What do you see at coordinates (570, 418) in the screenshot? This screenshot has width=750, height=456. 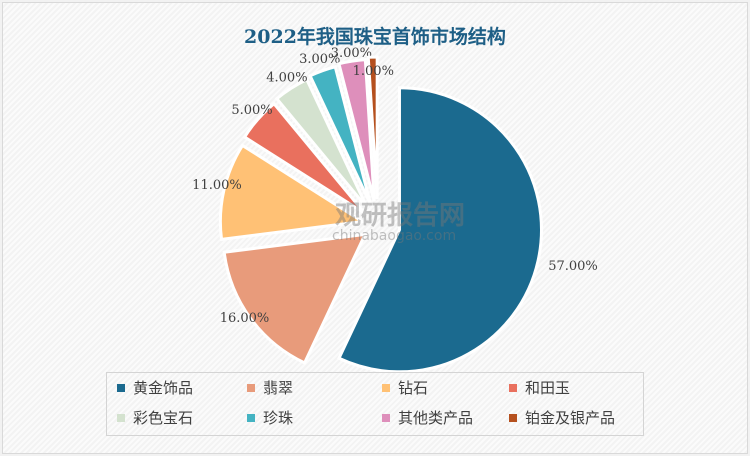 I see `legend-label: 铂金及银产品` at bounding box center [570, 418].